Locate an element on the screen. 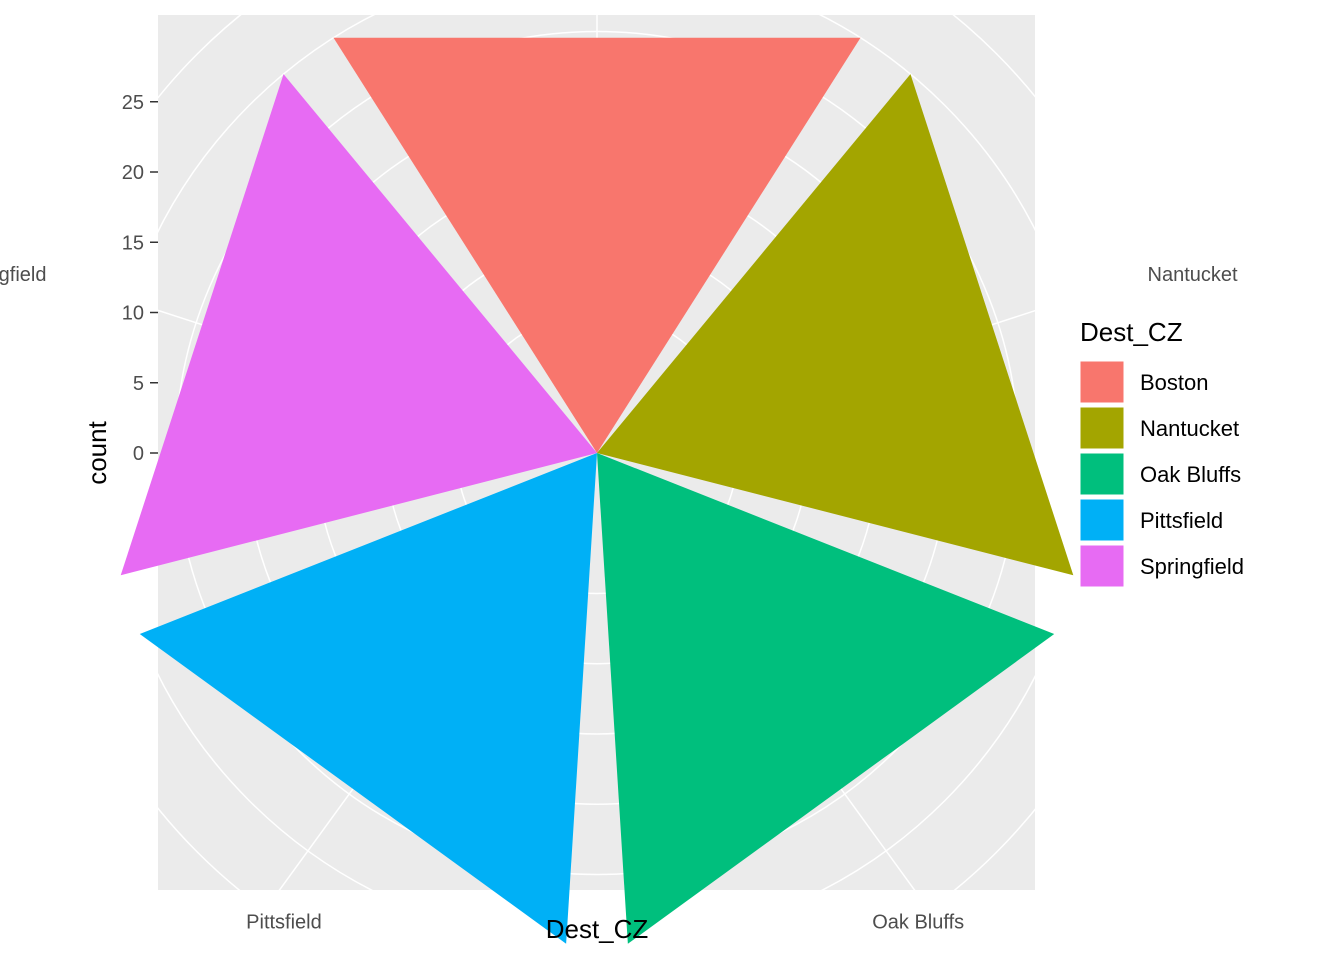 Image resolution: width=1344 pixels, height=960 pixels. category-label: Nantucket is located at coordinates (1193, 275).